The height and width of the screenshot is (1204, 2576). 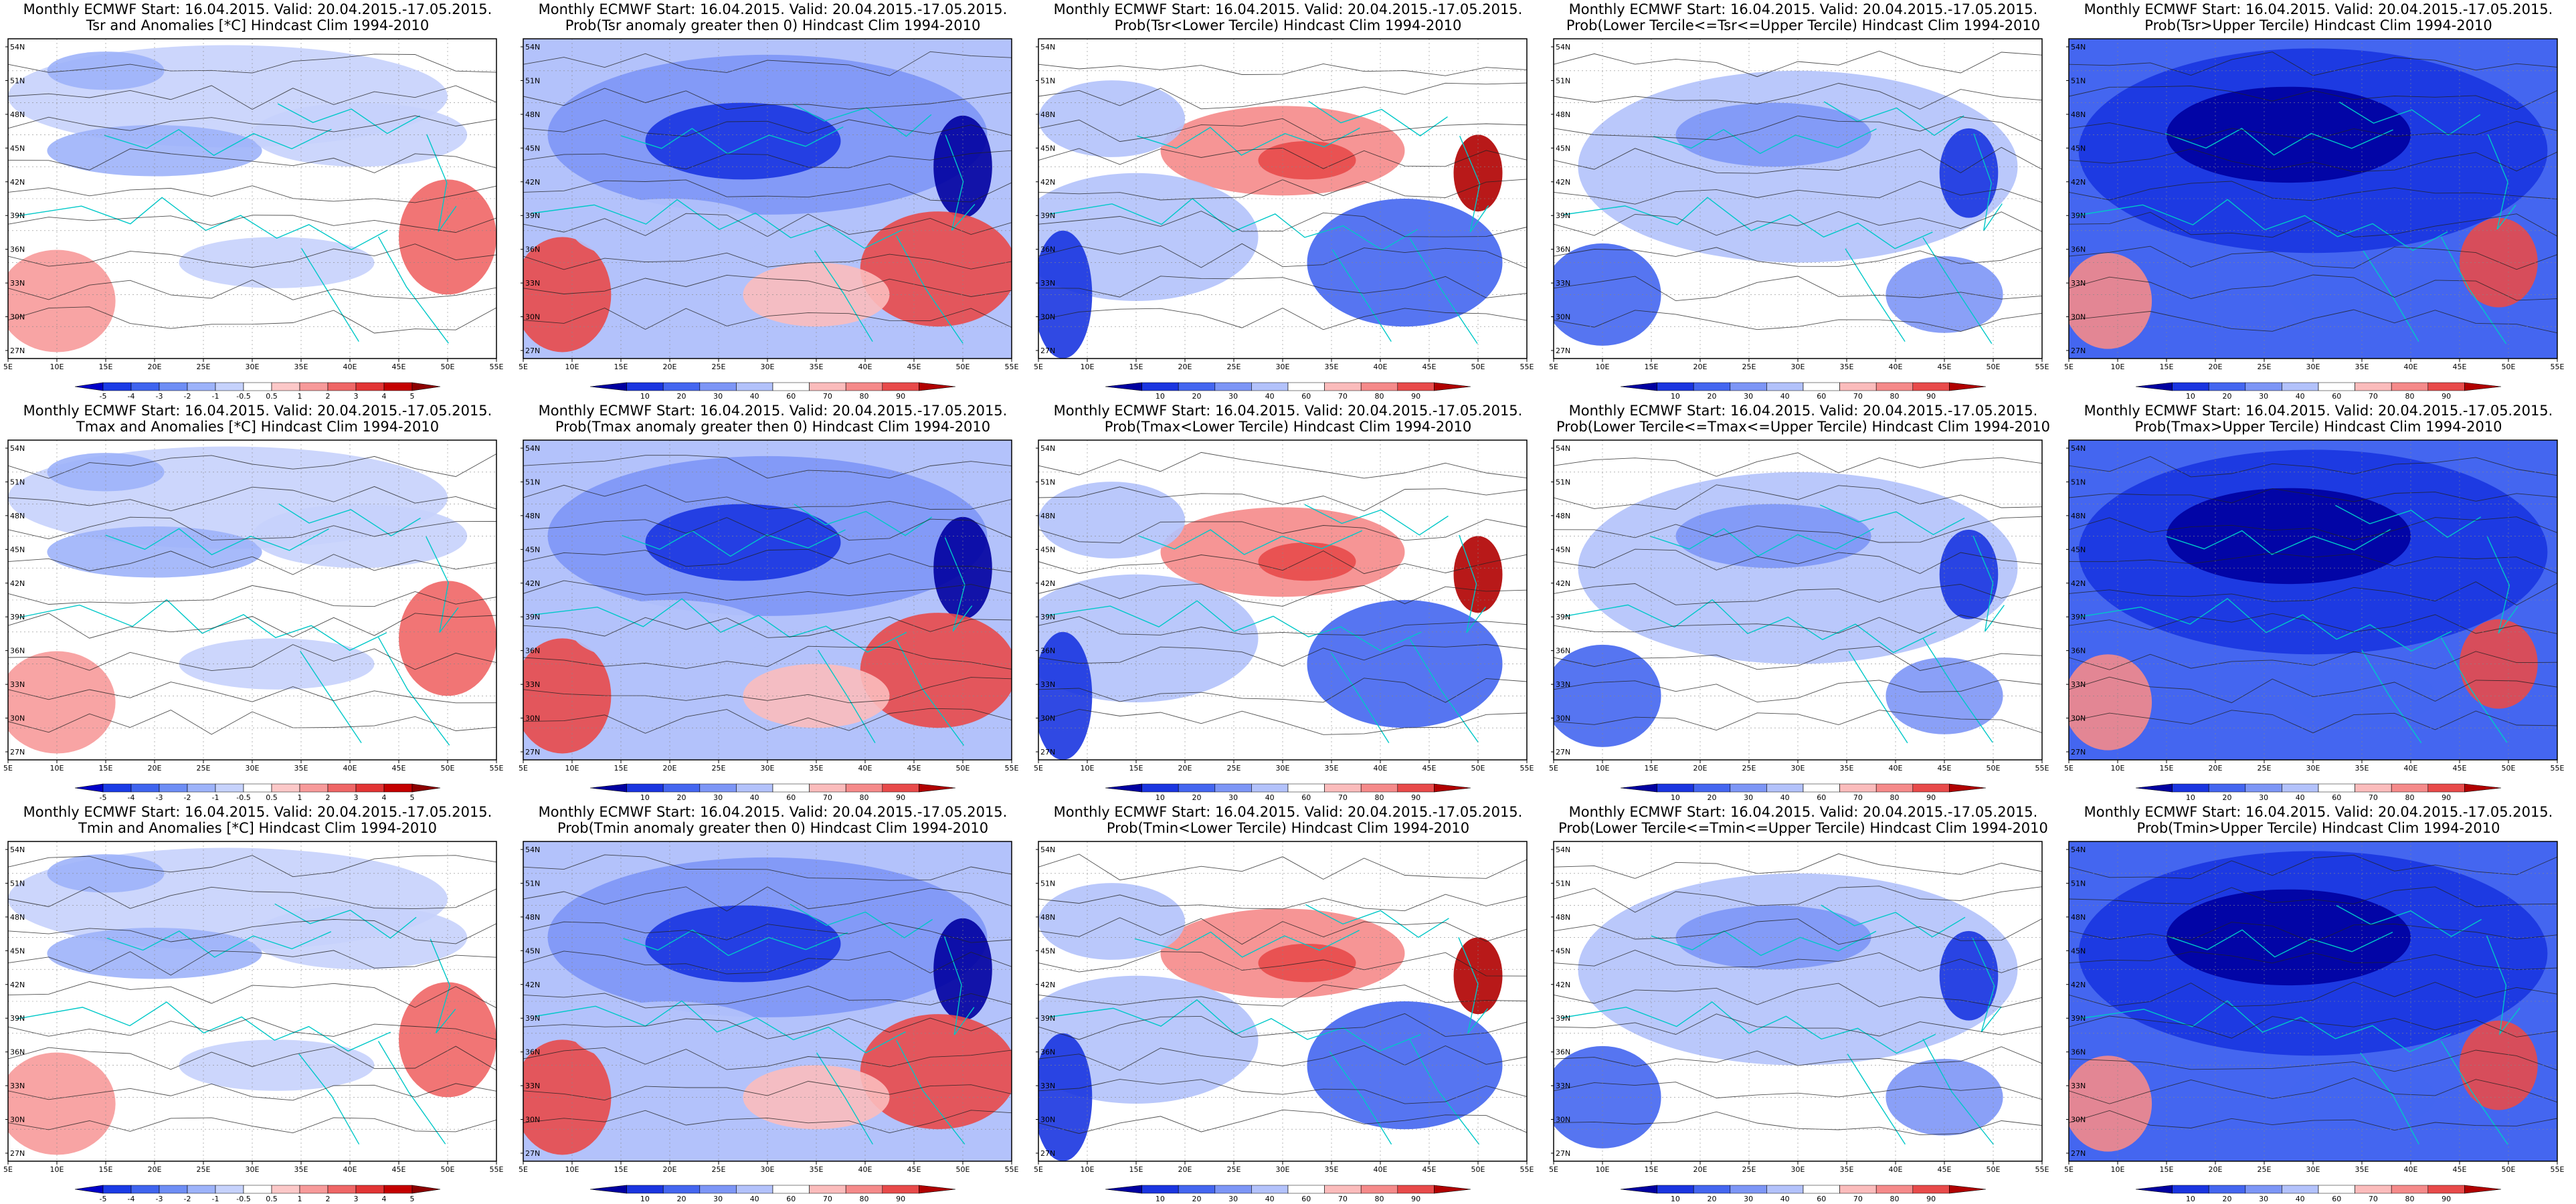 I want to click on colorbar-label: 1, so click(x=300, y=1199).